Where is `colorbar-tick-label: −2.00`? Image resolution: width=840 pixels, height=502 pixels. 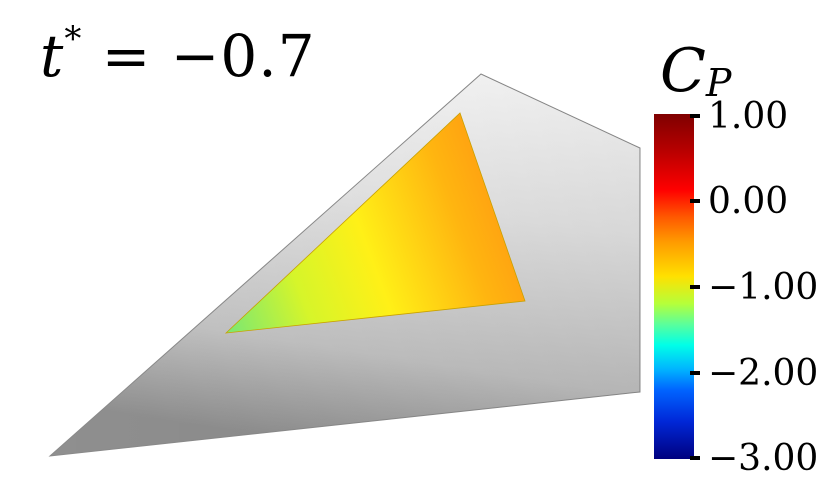
colorbar-tick-label: −2.00 is located at coordinates (763, 373).